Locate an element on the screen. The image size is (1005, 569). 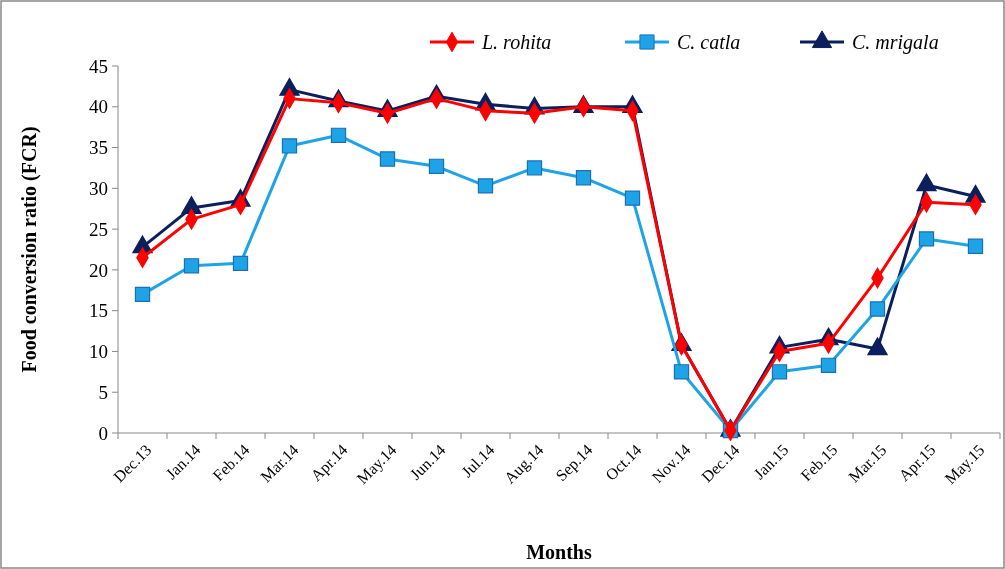
x-axis-title: Months is located at coordinates (559, 552).